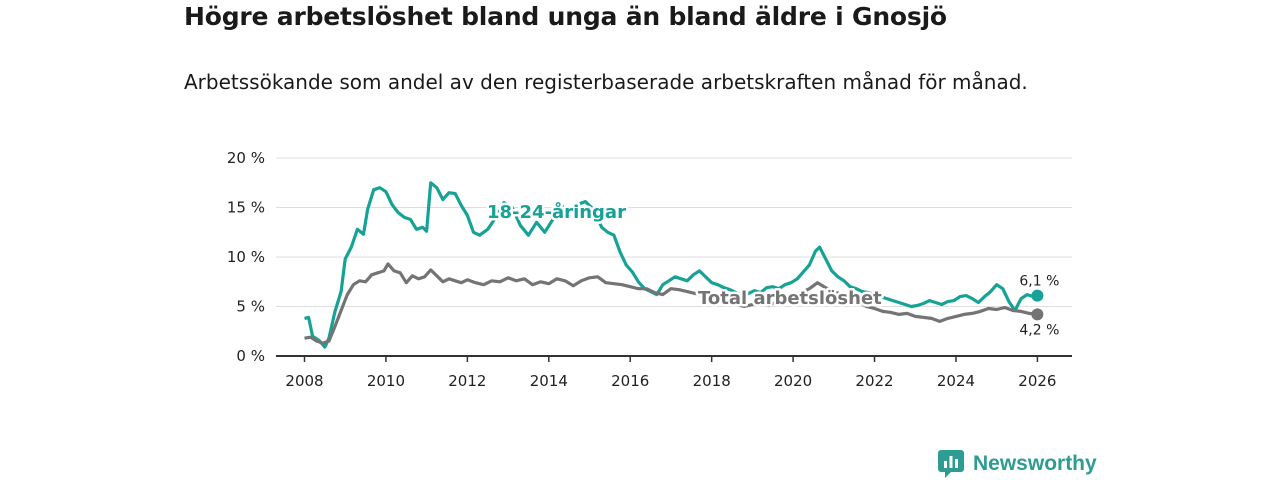 This screenshot has width=1280, height=480. What do you see at coordinates (874, 381) in the screenshot?
I see `x-tick-label: 2022` at bounding box center [874, 381].